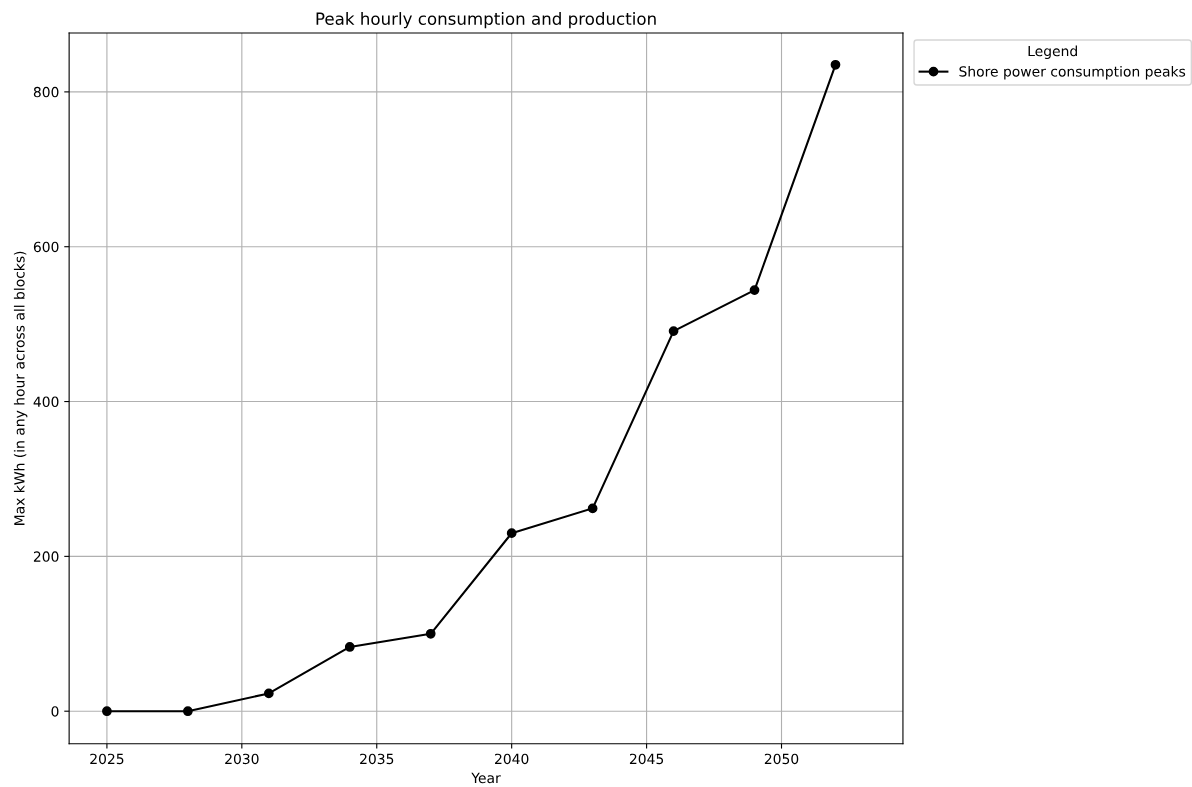  I want to click on x-tick-label: 2040, so click(512, 759).